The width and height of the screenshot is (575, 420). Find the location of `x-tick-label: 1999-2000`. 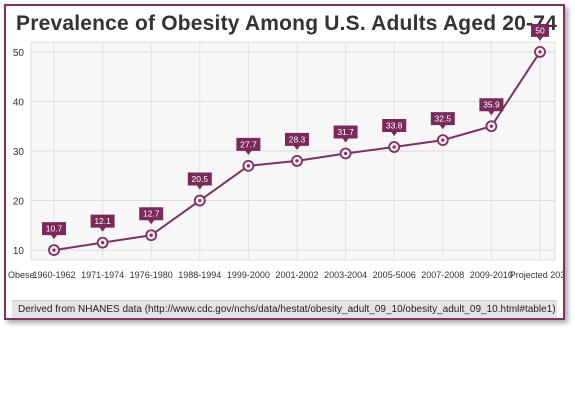

x-tick-label: 1999-2000 is located at coordinates (248, 275).